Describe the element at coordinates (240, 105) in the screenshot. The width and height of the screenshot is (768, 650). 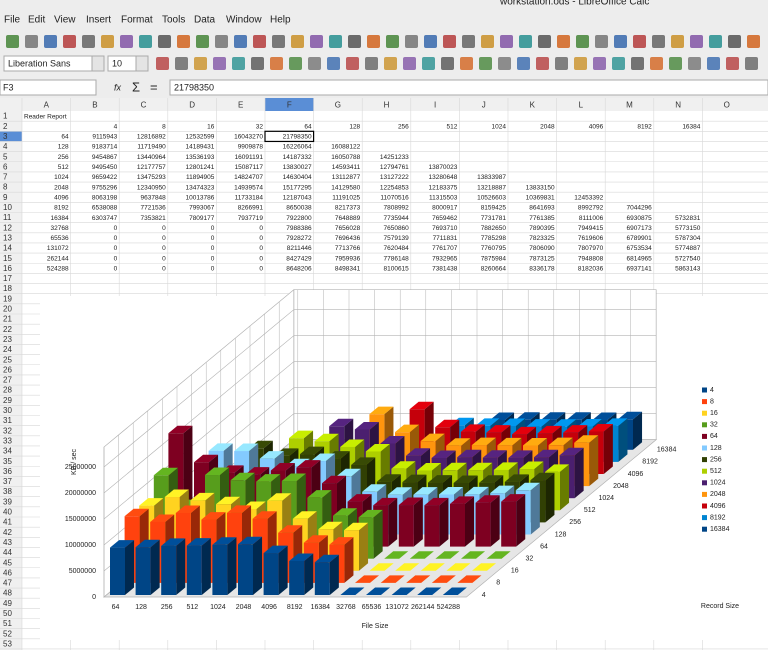
I see `column-header: E` at that location.